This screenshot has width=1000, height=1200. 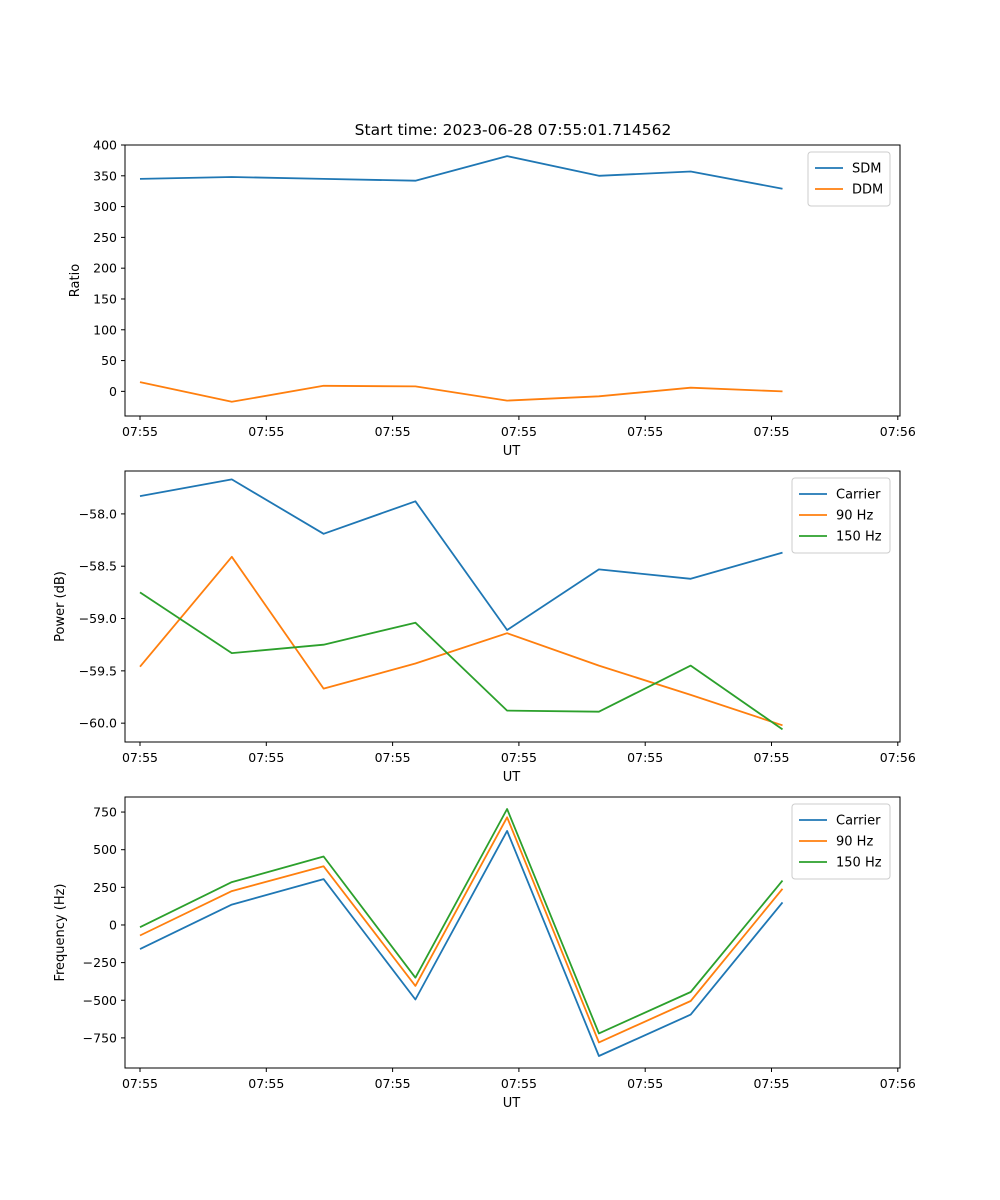 What do you see at coordinates (60, 606) in the screenshot?
I see `y-axis-label: Power (dB)` at bounding box center [60, 606].